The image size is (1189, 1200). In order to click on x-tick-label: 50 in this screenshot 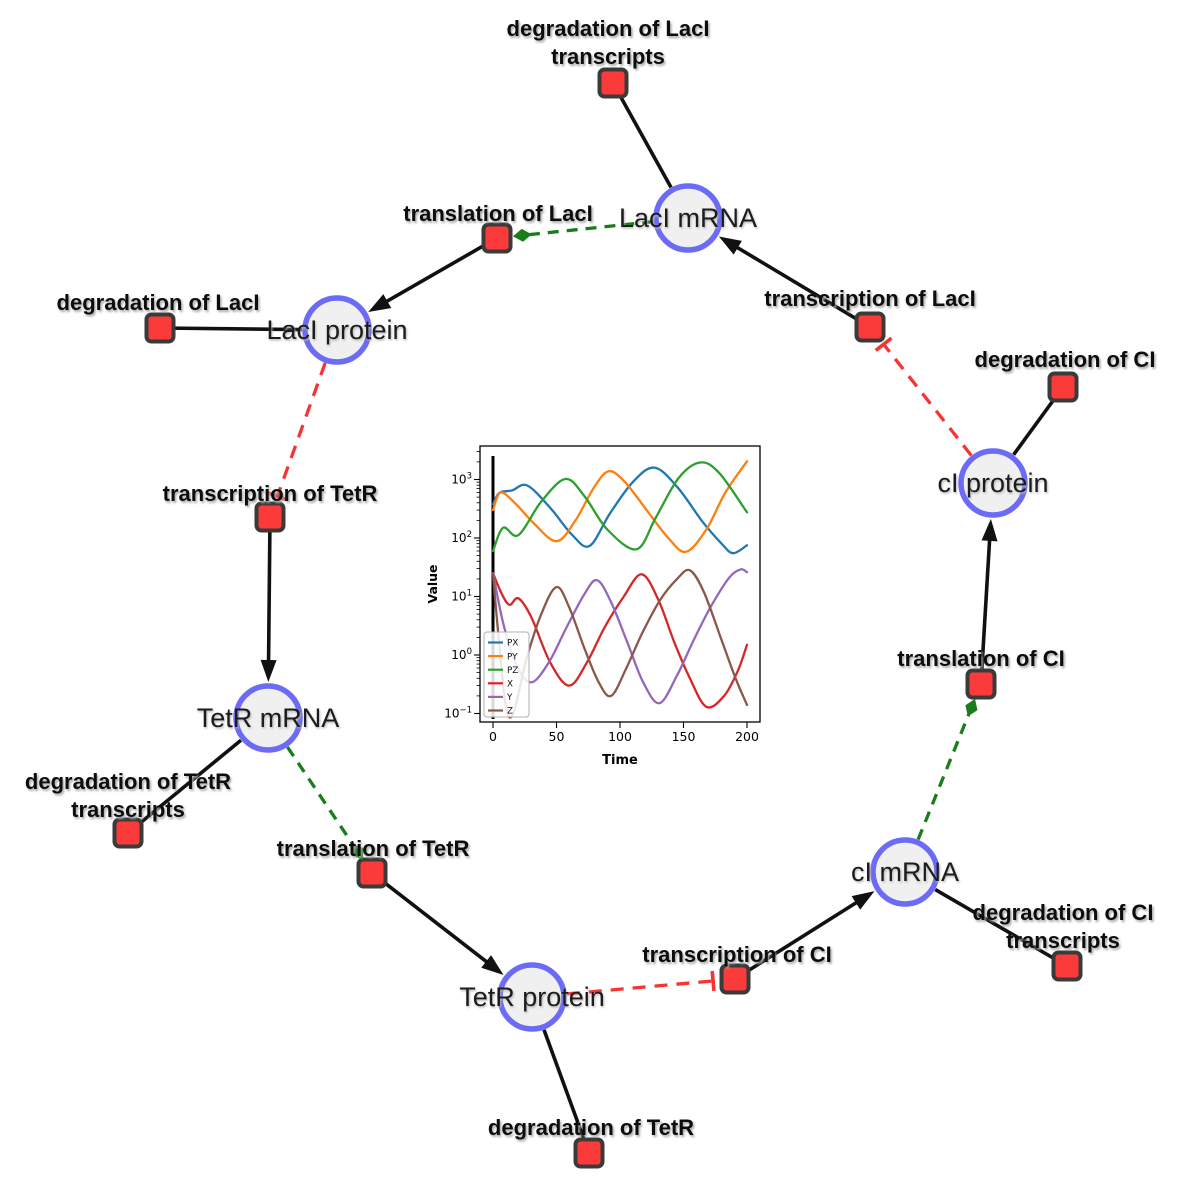, I will do `click(557, 736)`.